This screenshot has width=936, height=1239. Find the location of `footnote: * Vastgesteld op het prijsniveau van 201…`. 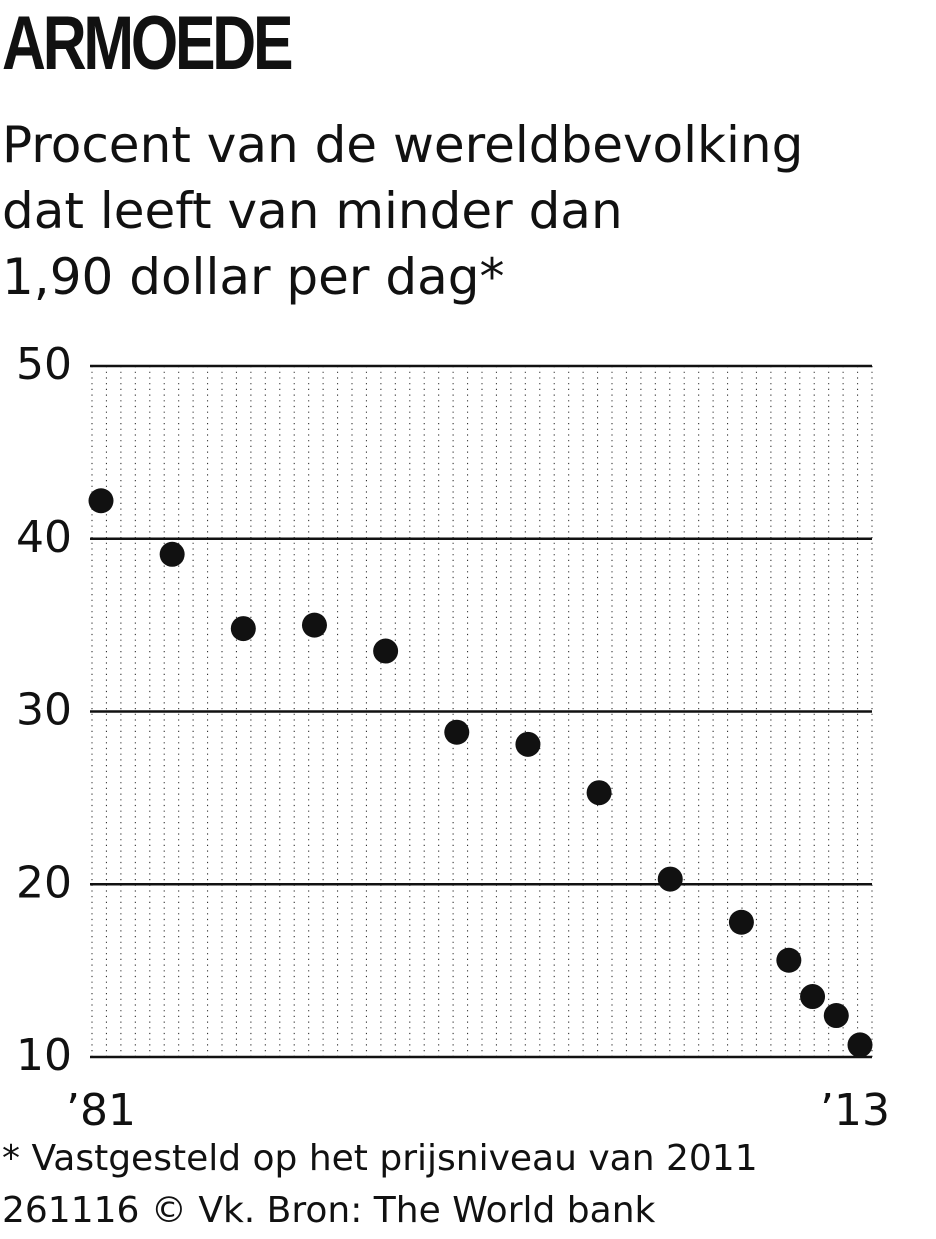

footnote: * Vastgesteld op het prijsniveau van 201… is located at coordinates (380, 1158).